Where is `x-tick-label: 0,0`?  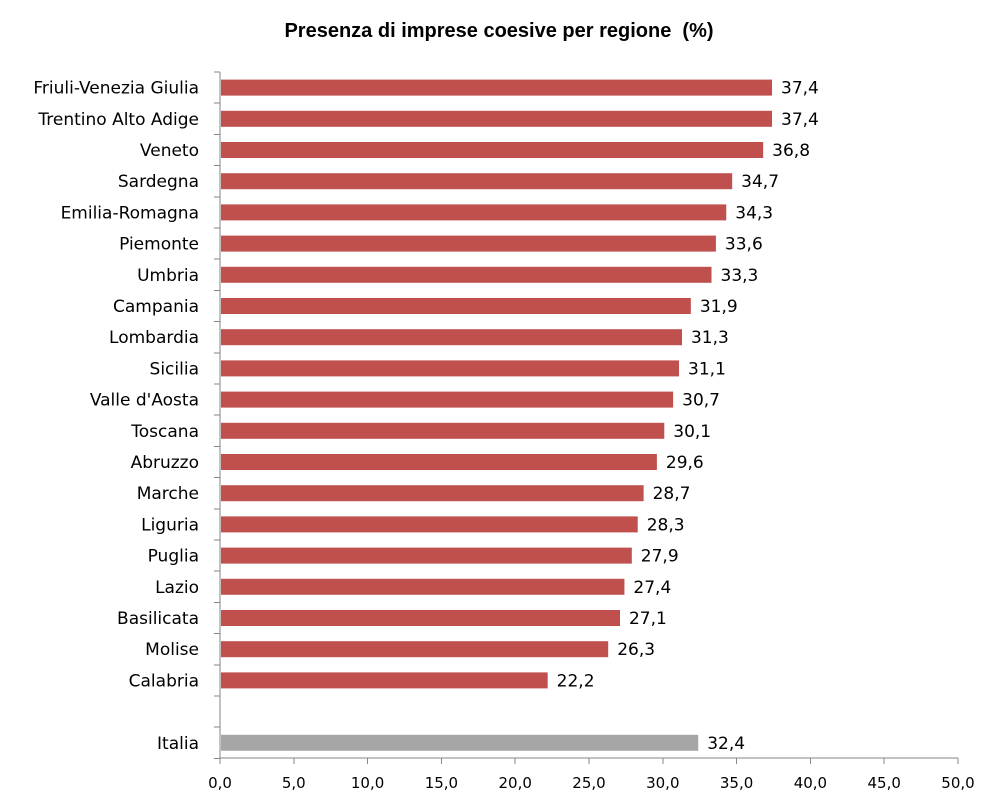 x-tick-label: 0,0 is located at coordinates (220, 783).